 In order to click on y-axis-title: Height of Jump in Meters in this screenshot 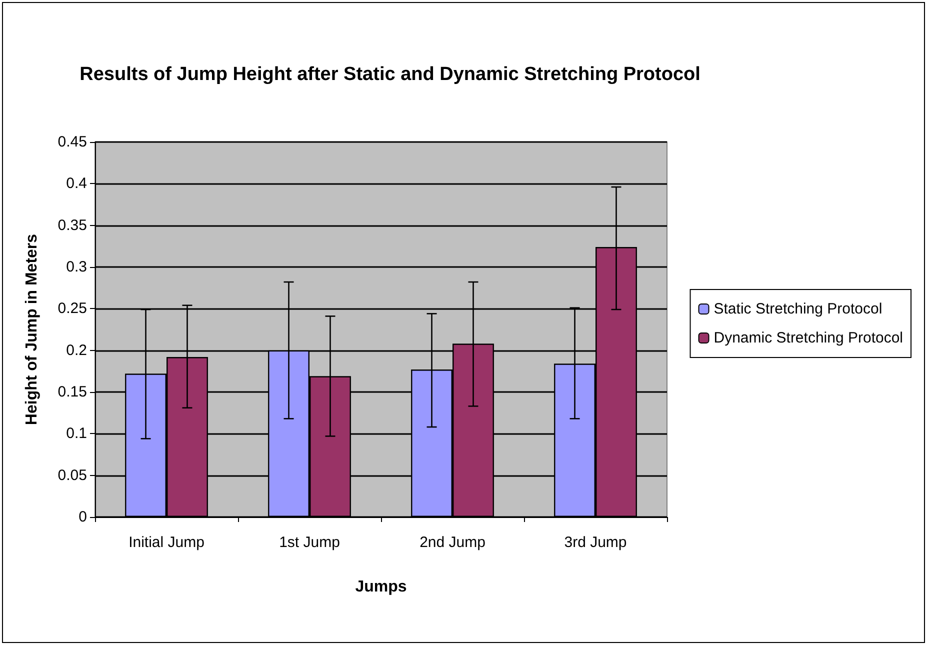, I will do `click(32, 330)`.